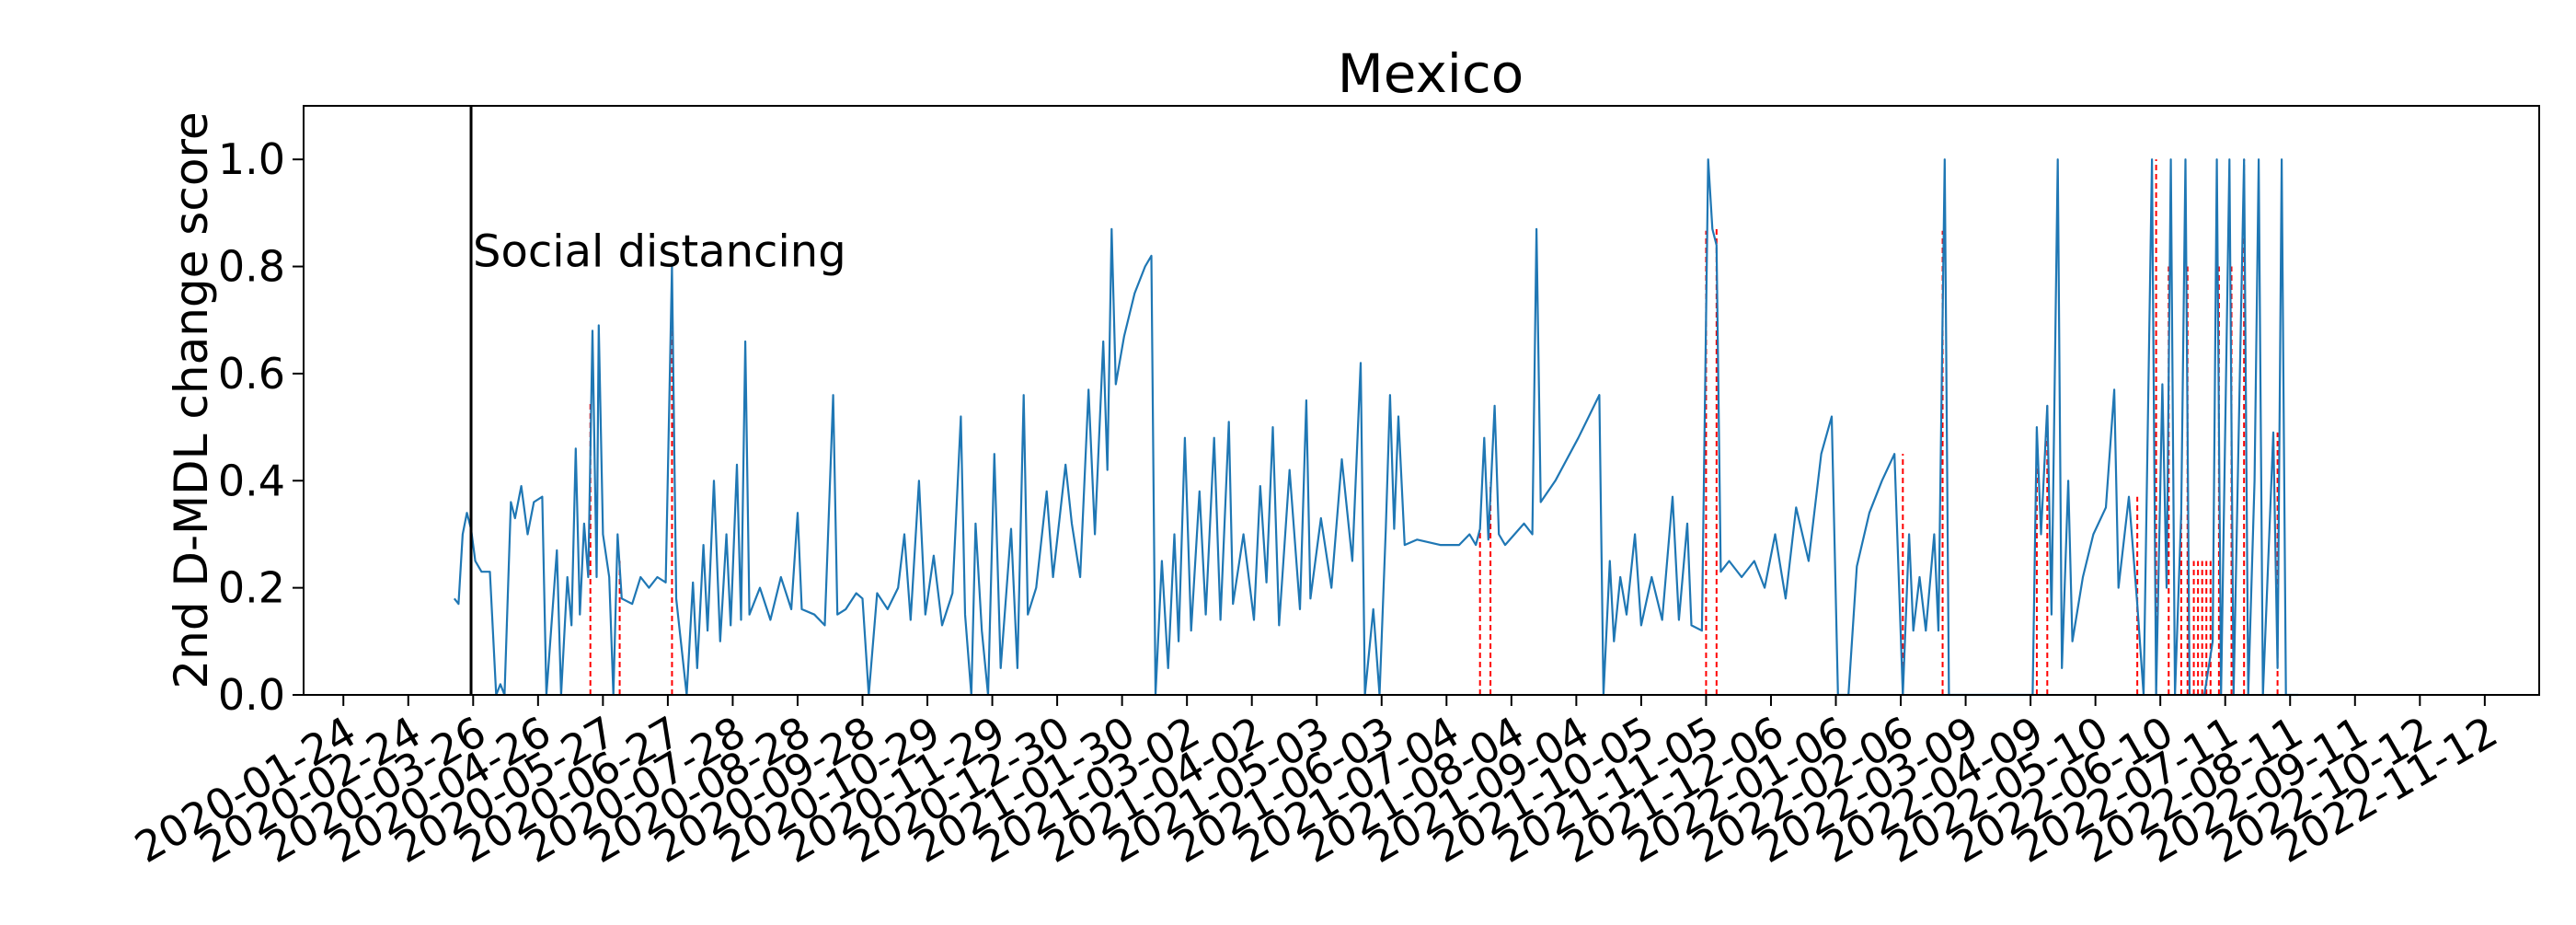  I want to click on event-marker-label: Social distancing, so click(659, 252).